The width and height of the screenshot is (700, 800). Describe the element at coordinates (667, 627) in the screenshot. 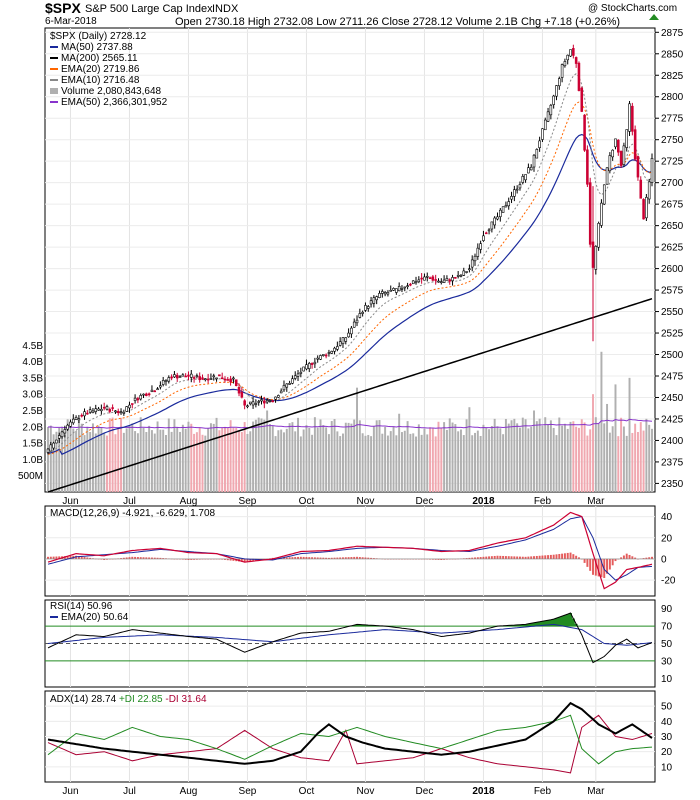

I see `rsi-tick-label: 70` at that location.